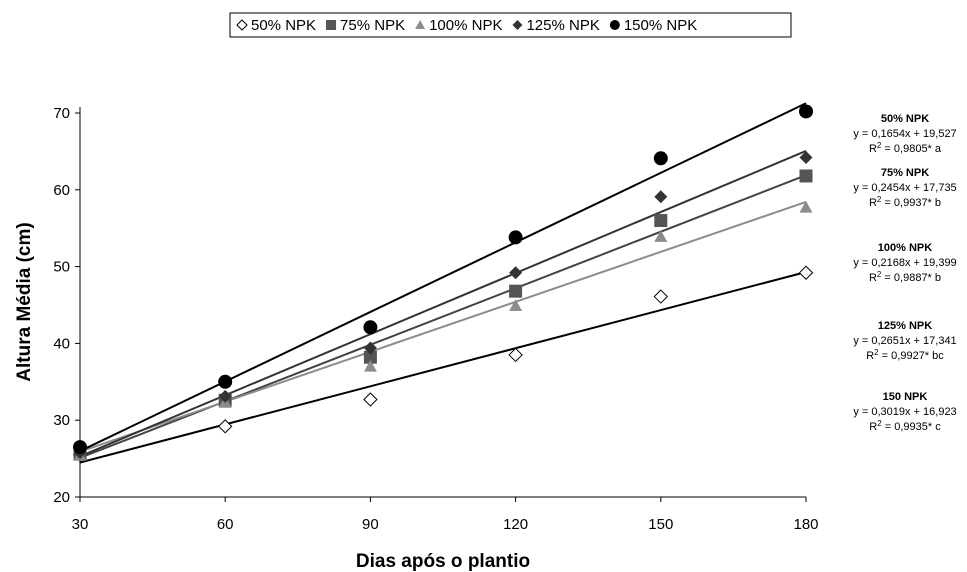  I want to click on legend-label-100-npk: 100% NPK, so click(465, 25).